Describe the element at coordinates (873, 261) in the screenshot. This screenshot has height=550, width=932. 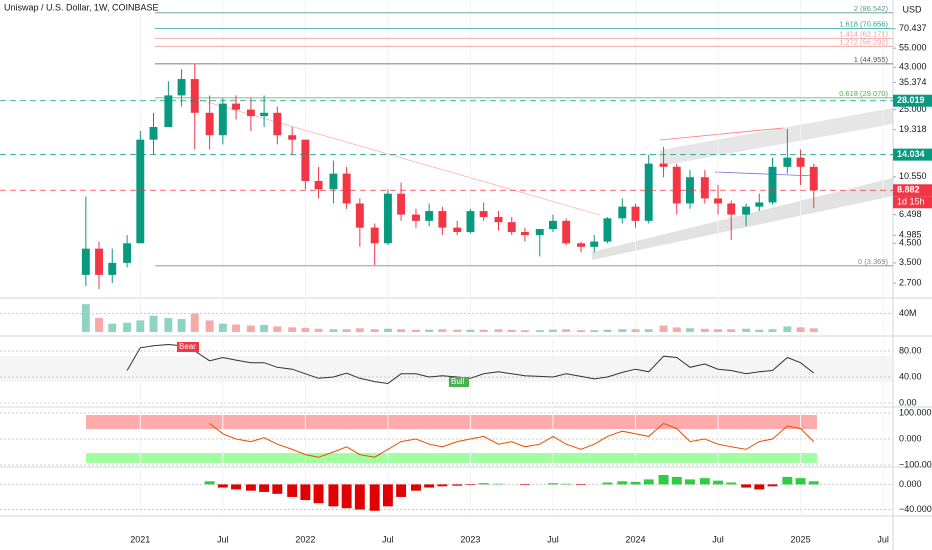
I see `fib-label: 0 (3.369)` at that location.